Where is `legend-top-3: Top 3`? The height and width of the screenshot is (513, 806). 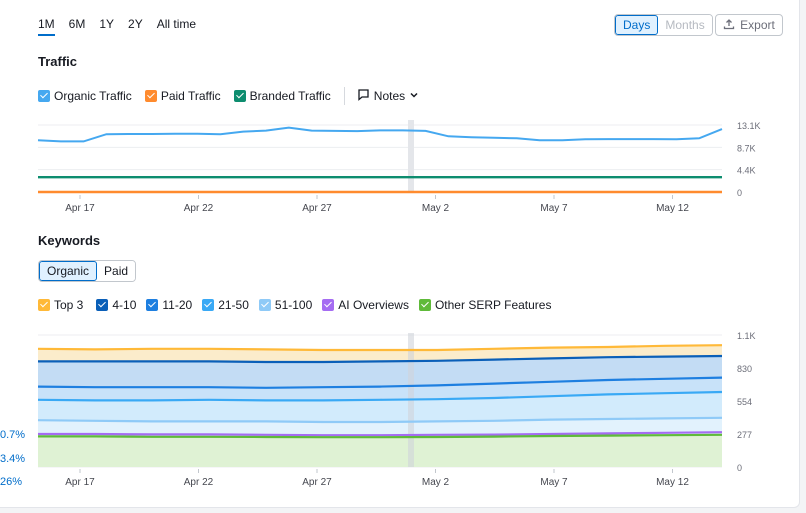 legend-top-3: Top 3 is located at coordinates (60, 305).